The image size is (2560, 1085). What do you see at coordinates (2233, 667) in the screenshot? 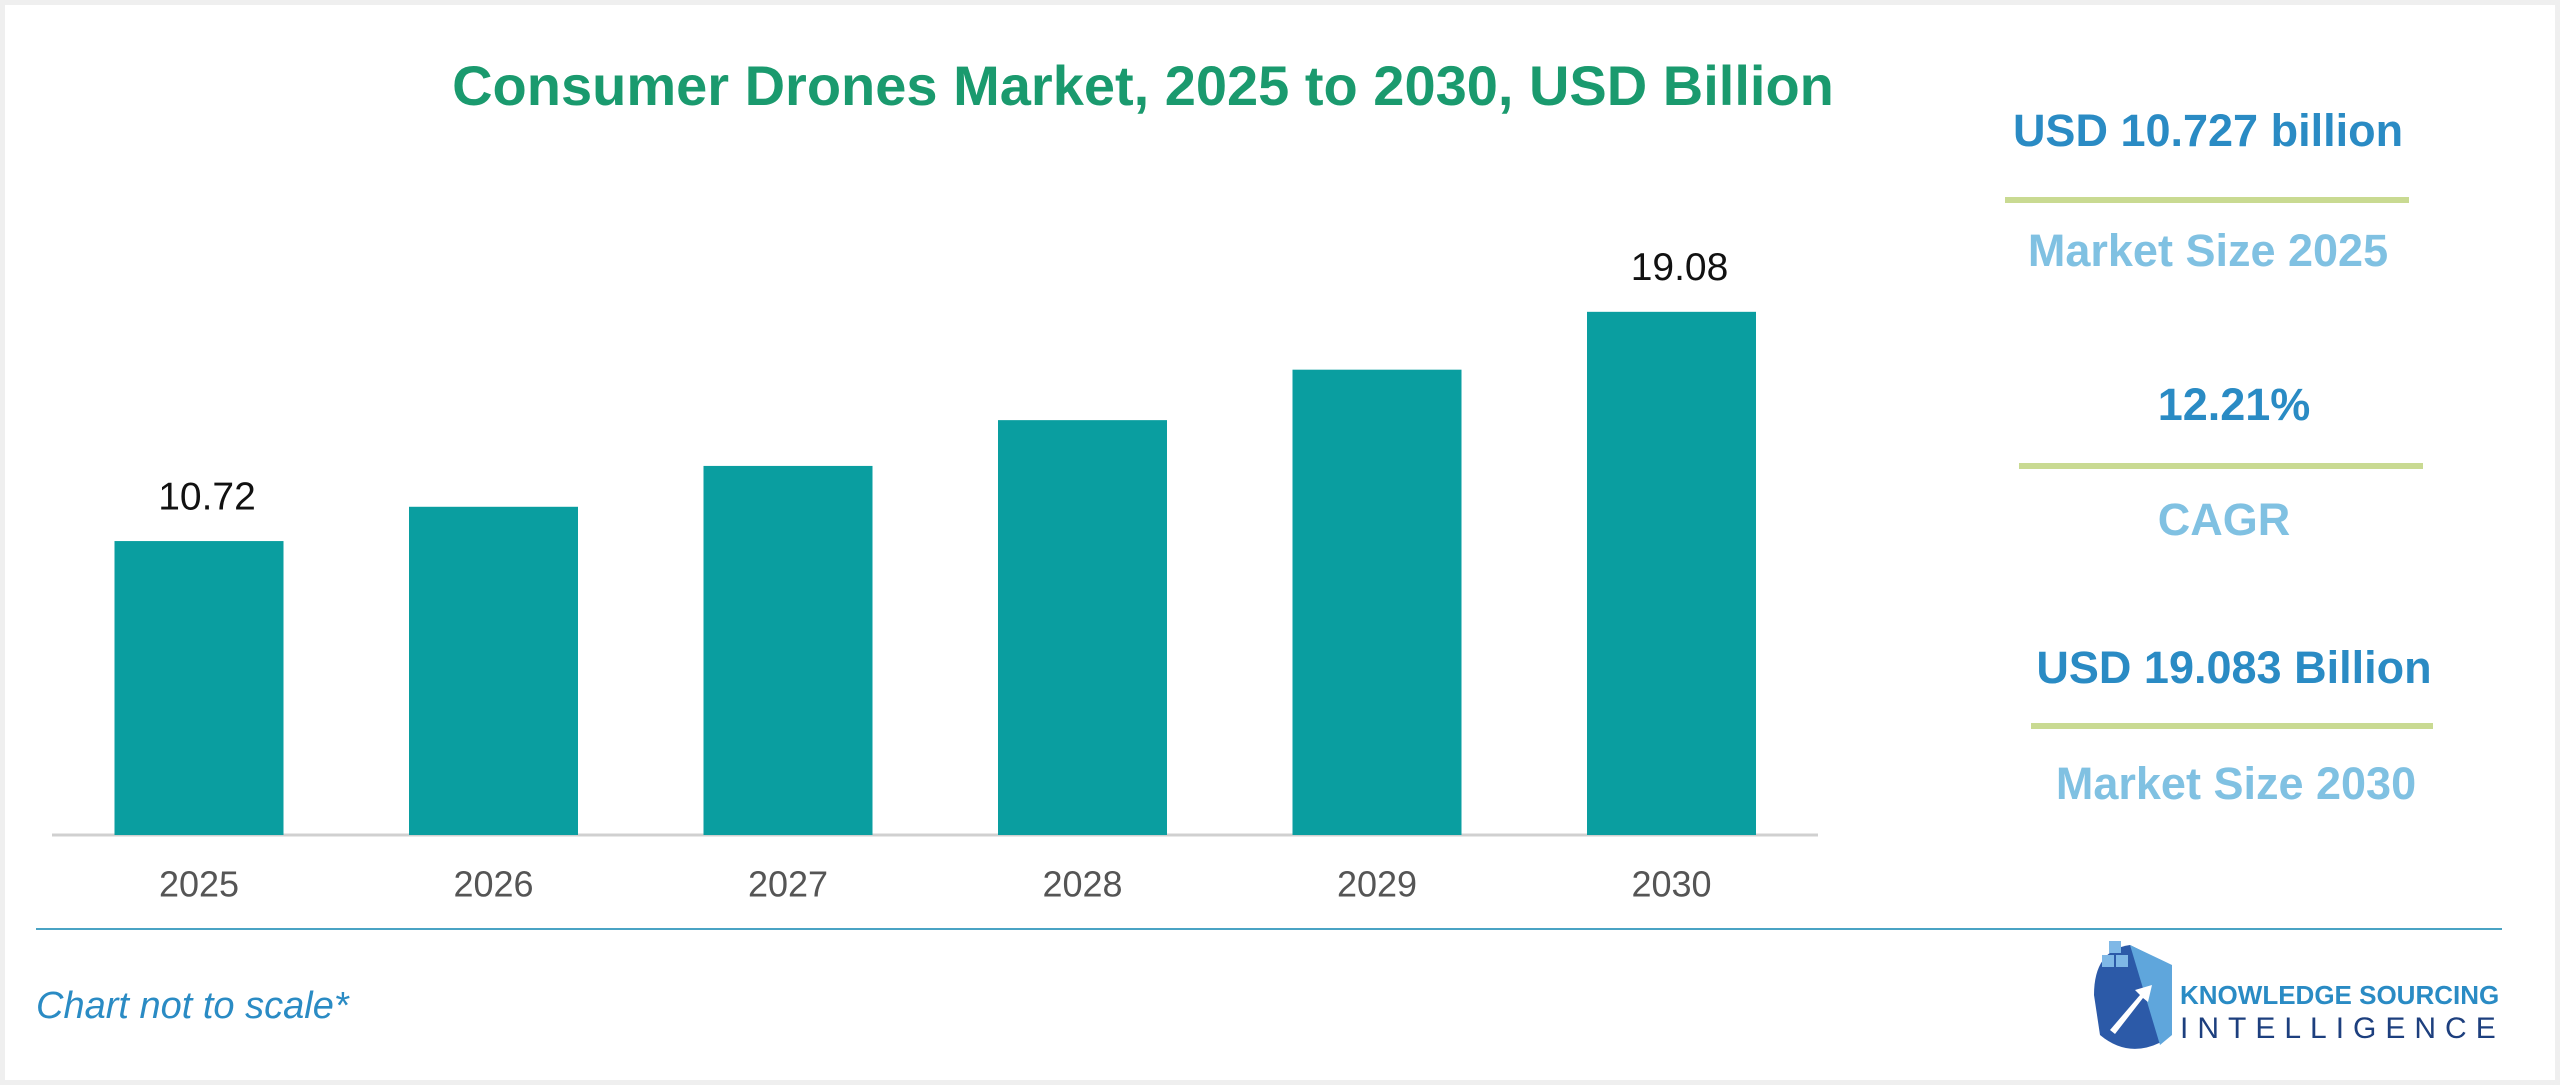
I see `stat-value: USD 19.083 Billion` at bounding box center [2233, 667].